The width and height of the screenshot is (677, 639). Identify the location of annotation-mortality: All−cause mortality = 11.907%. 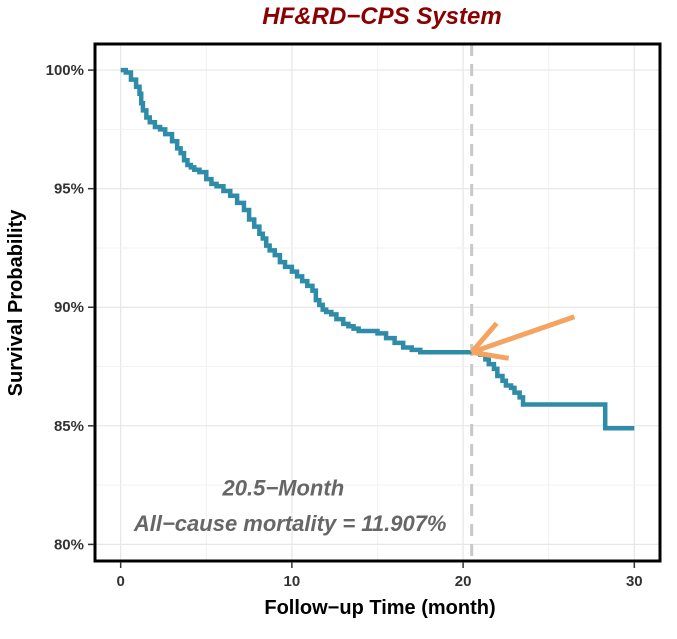
(290, 523).